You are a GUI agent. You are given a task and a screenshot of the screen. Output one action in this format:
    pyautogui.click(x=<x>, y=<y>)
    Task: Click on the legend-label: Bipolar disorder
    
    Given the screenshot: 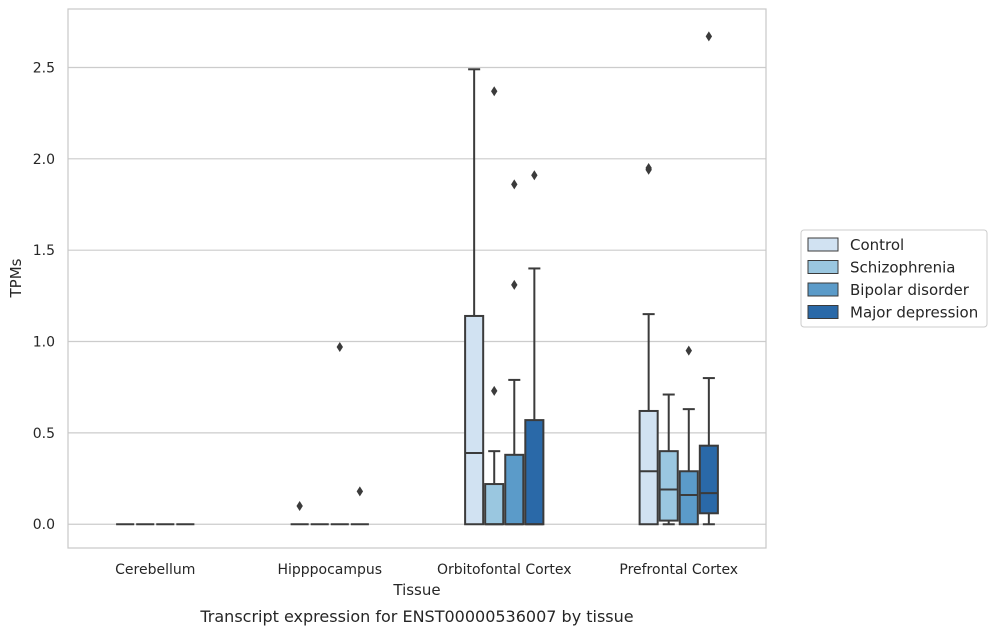 What is the action you would take?
    pyautogui.click(x=910, y=290)
    